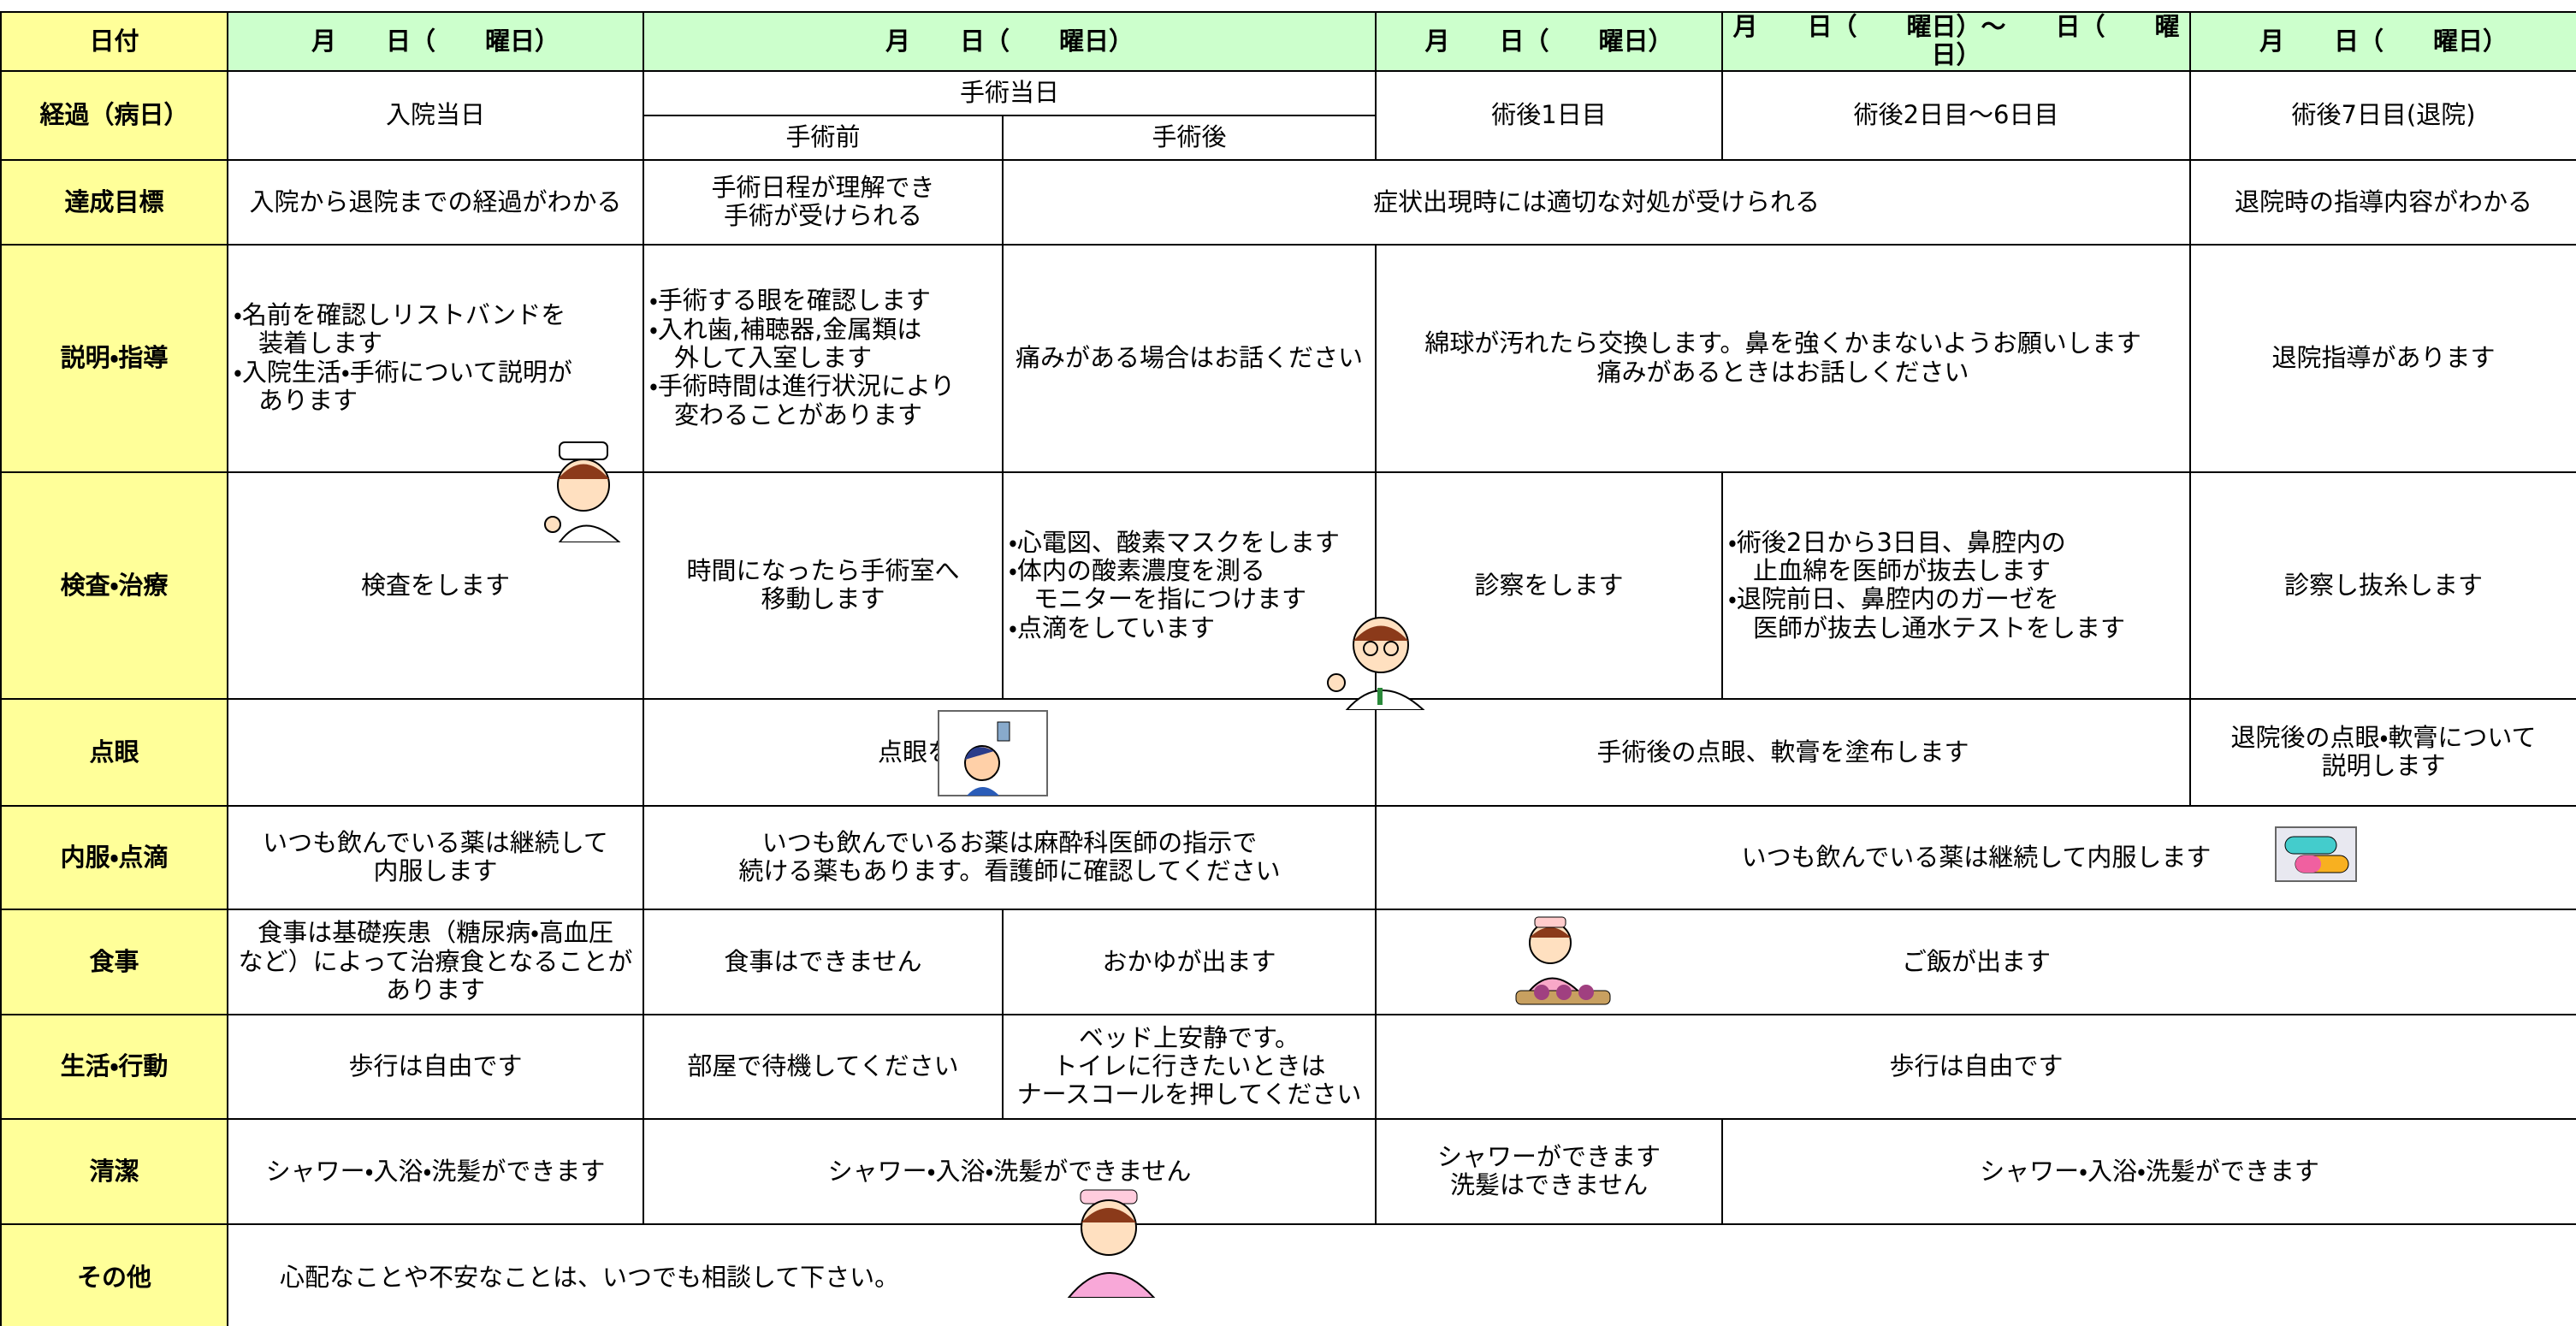 This screenshot has height=1326, width=2576. Describe the element at coordinates (1189, 137) in the screenshot. I see `cell: 手術後` at that location.